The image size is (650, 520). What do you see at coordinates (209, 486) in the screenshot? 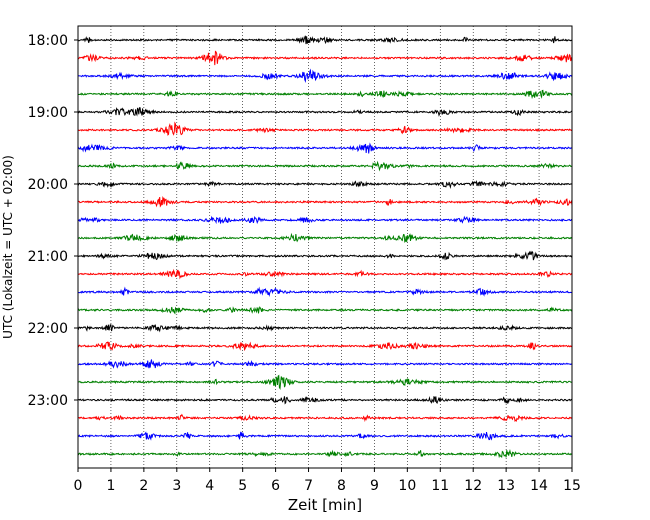
I see `x-tick-label: 4` at bounding box center [209, 486].